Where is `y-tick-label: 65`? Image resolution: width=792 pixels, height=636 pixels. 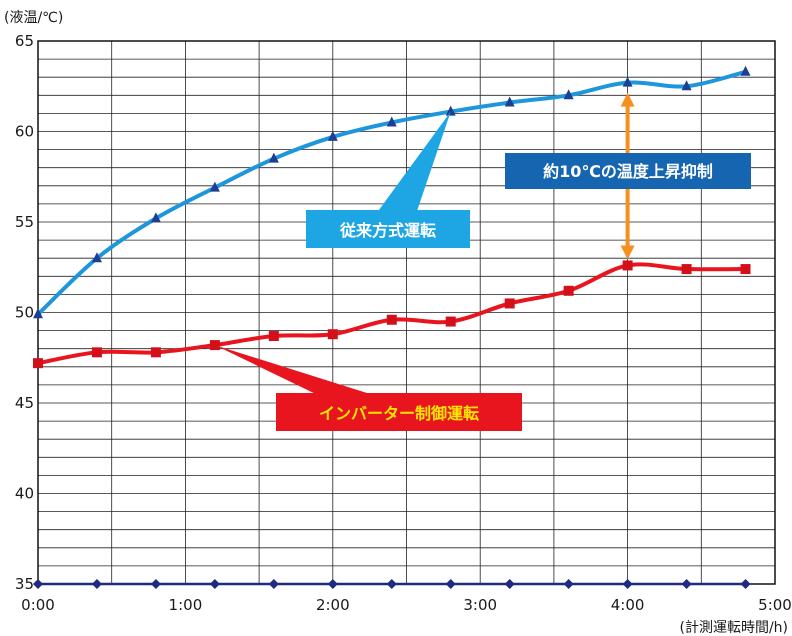 y-tick-label: 65 is located at coordinates (24, 41).